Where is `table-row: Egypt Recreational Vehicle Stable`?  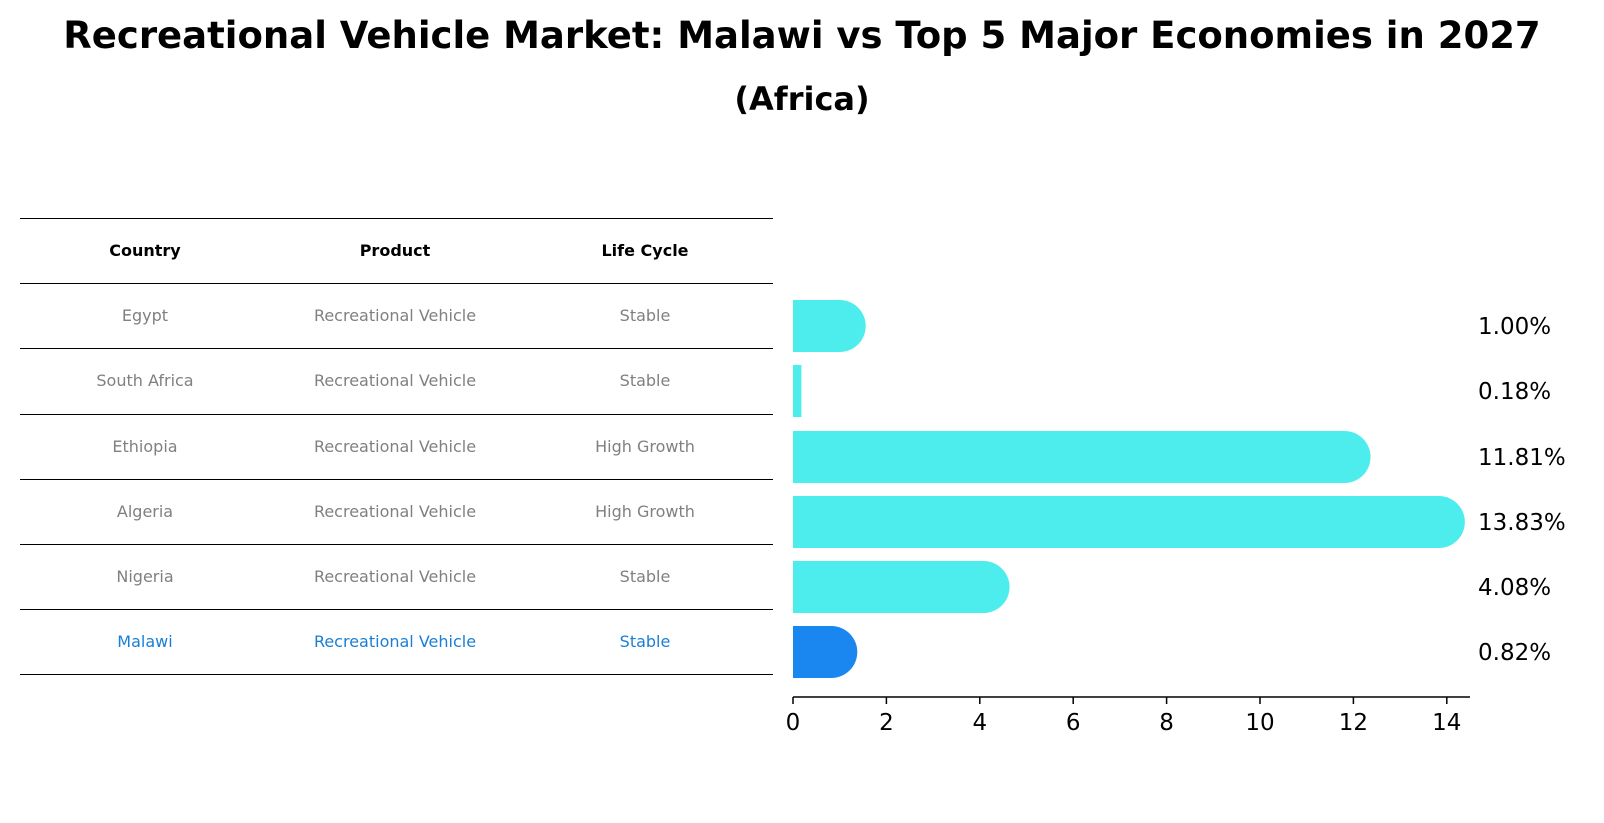 table-row: Egypt Recreational Vehicle Stable is located at coordinates (396, 316).